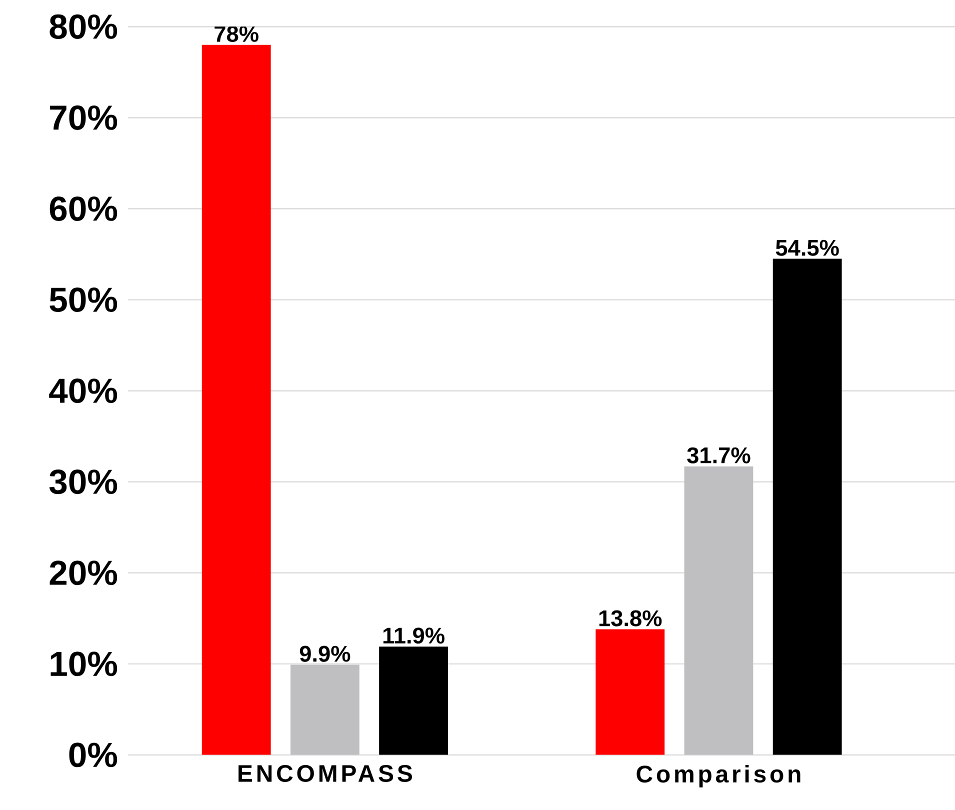 This screenshot has width=955, height=810. I want to click on data-label: 78%, so click(236, 34).